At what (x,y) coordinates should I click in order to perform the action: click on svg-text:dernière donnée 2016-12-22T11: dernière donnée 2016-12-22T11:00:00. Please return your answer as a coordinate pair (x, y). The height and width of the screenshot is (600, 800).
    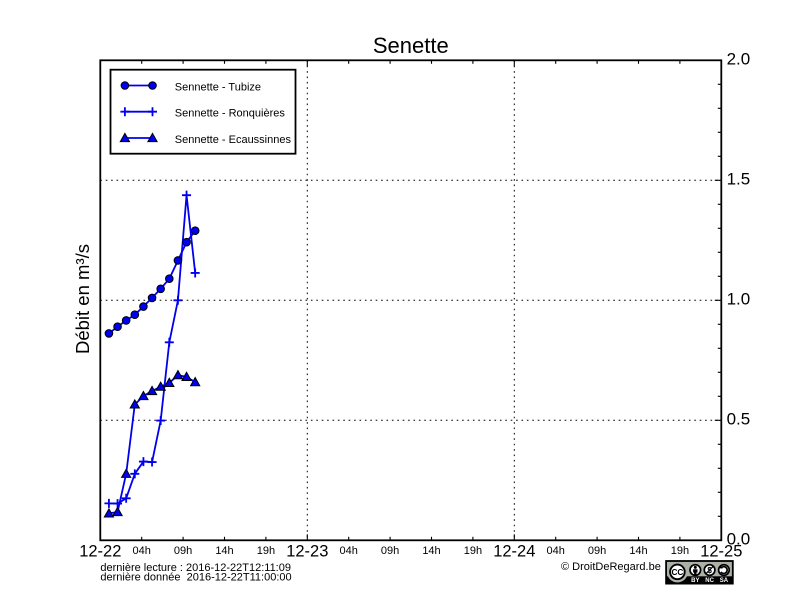
    Looking at the image, I should click on (195, 578).